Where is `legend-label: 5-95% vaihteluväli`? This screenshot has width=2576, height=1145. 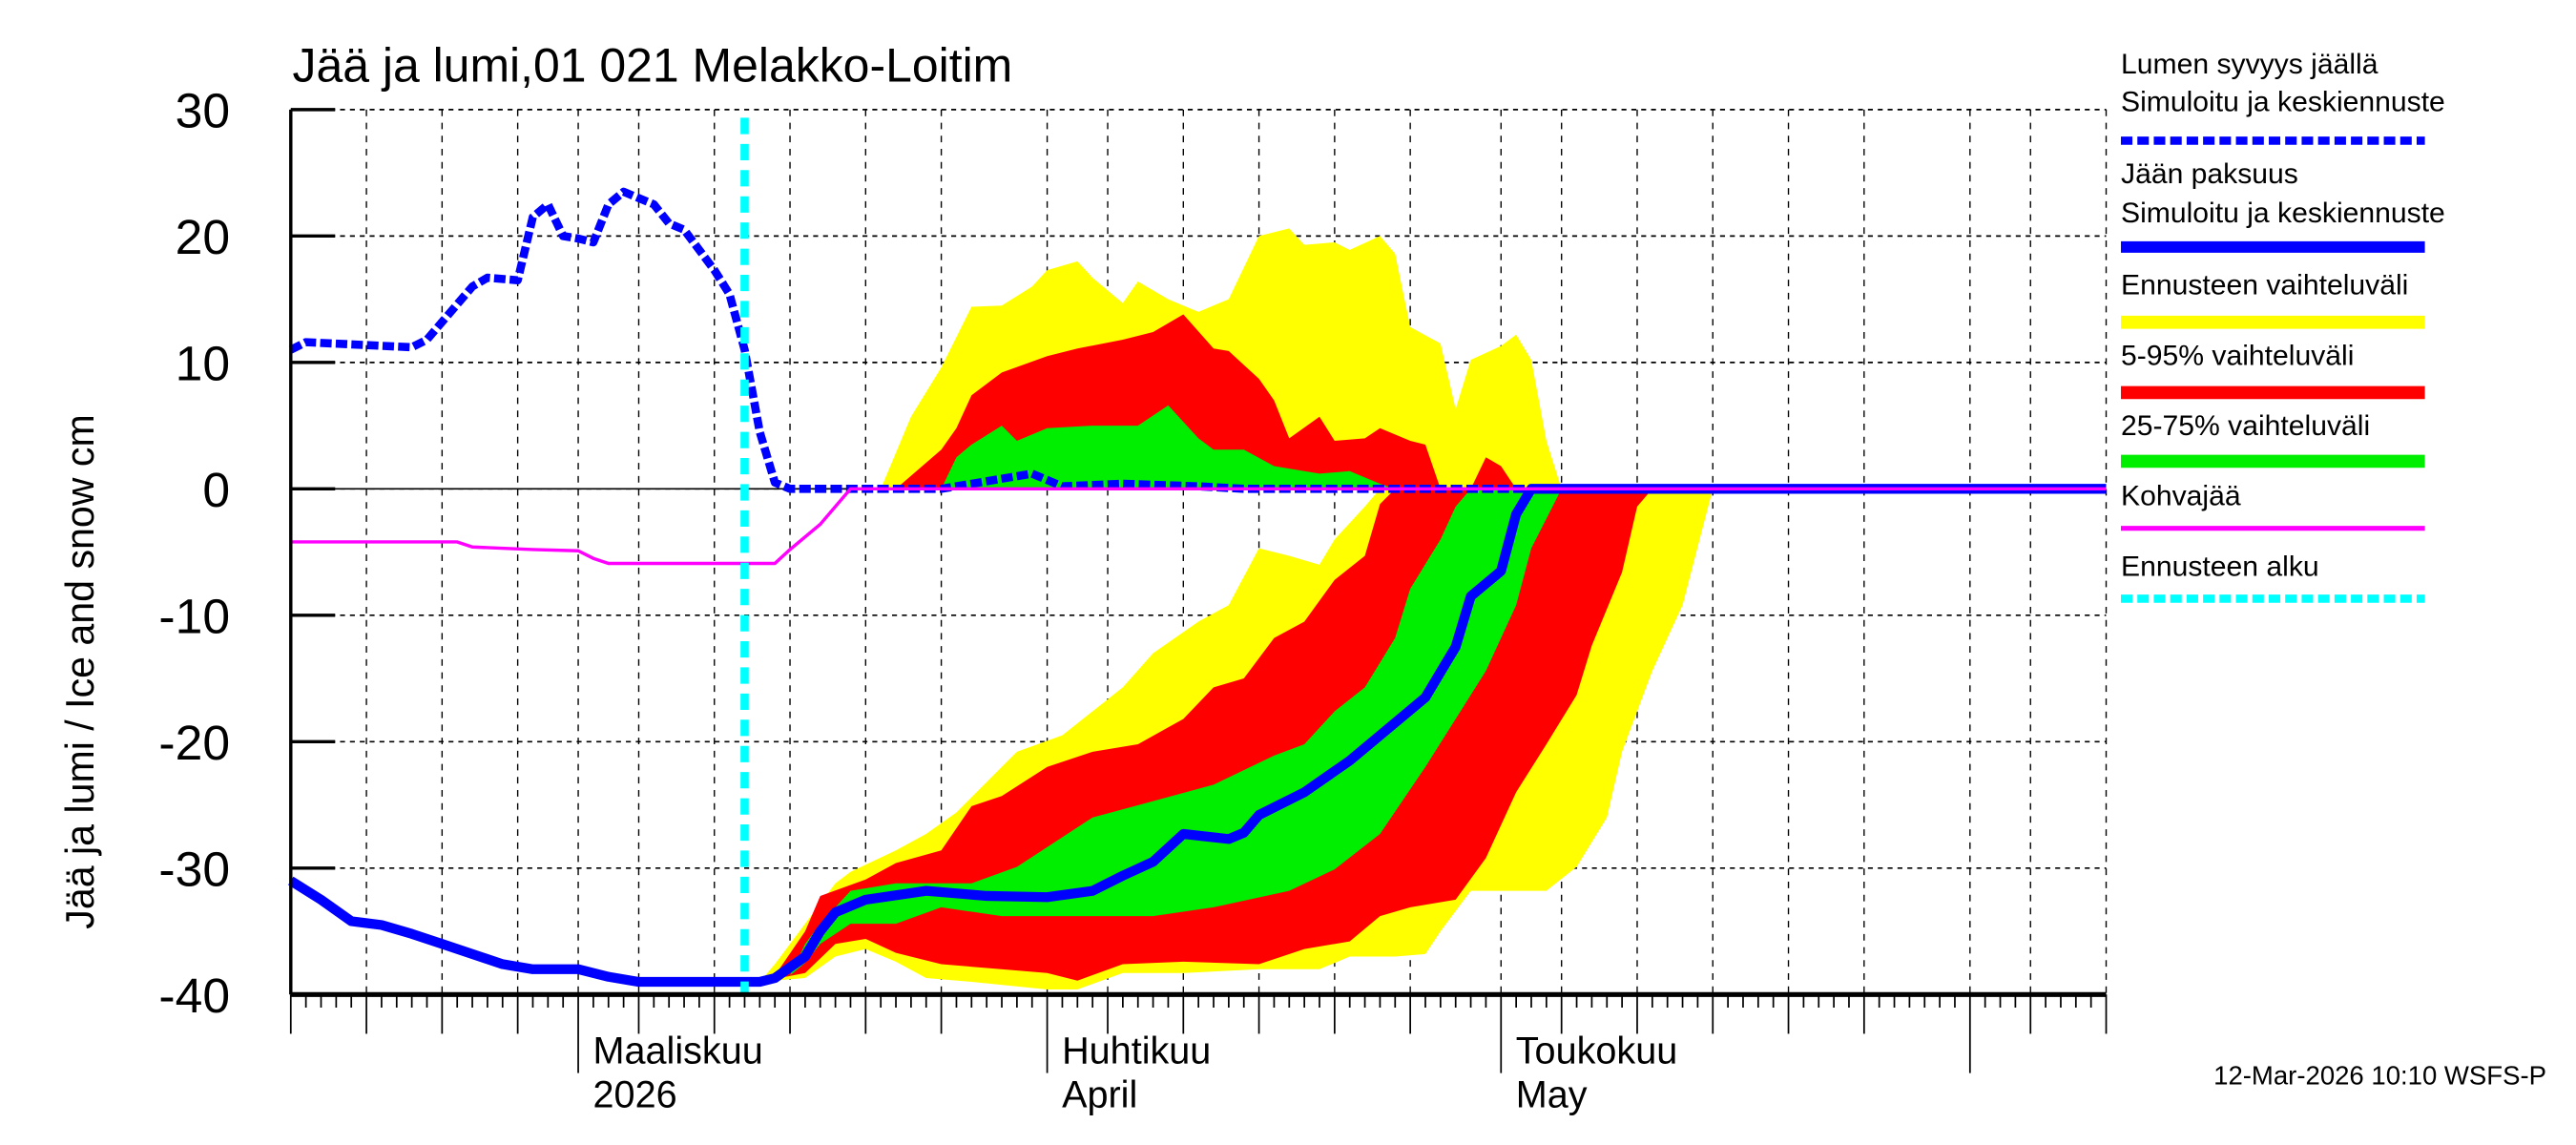
legend-label: 5-95% vaihteluväli is located at coordinates (2237, 355).